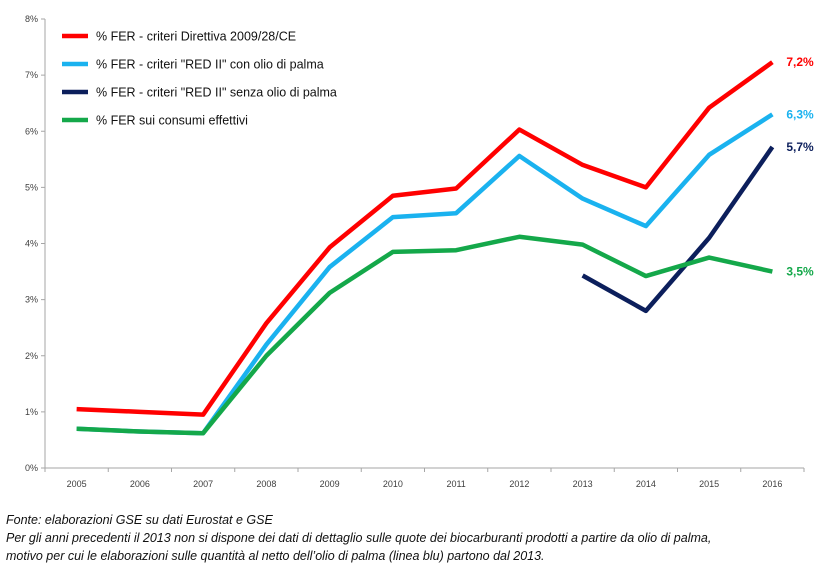 This screenshot has height=578, width=821. Describe the element at coordinates (140, 484) in the screenshot. I see `x-tick-label: 2006` at that location.